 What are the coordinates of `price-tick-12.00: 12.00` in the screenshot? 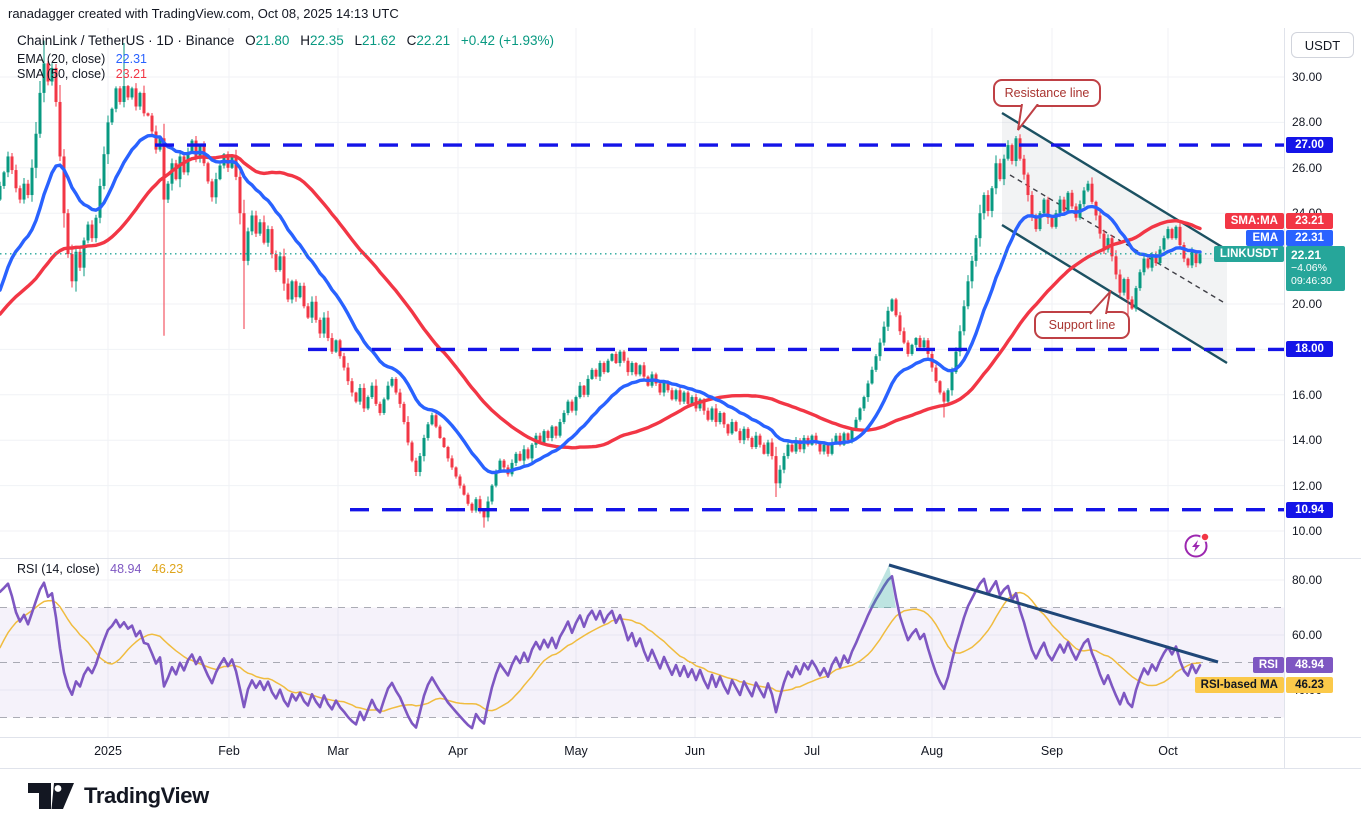 It's located at (1307, 485).